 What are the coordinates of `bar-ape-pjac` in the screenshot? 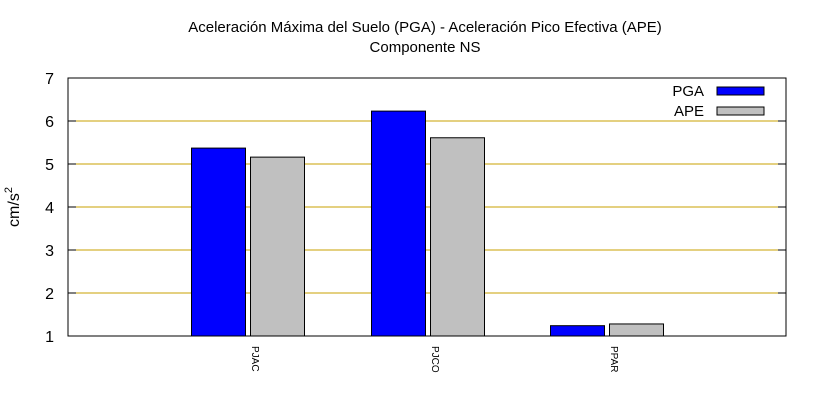 It's located at (277, 246).